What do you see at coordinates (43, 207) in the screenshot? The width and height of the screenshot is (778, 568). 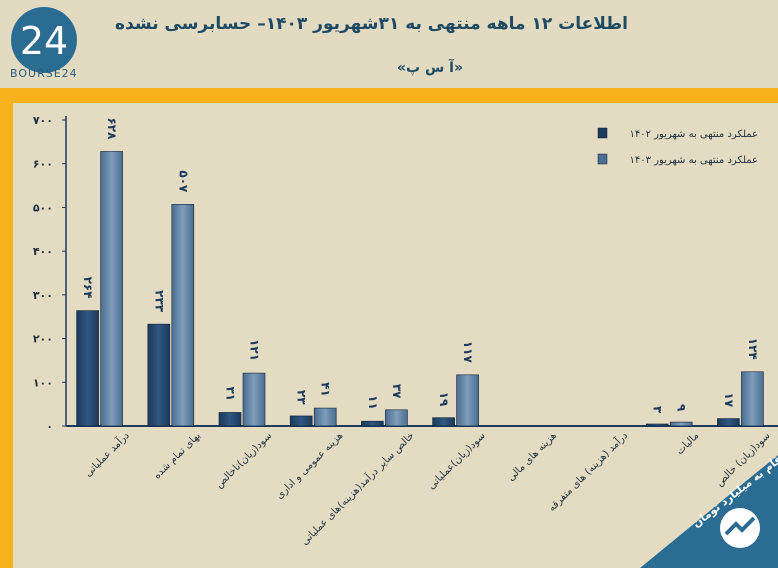 I see `y-tick-label: ۵۰۰` at bounding box center [43, 207].